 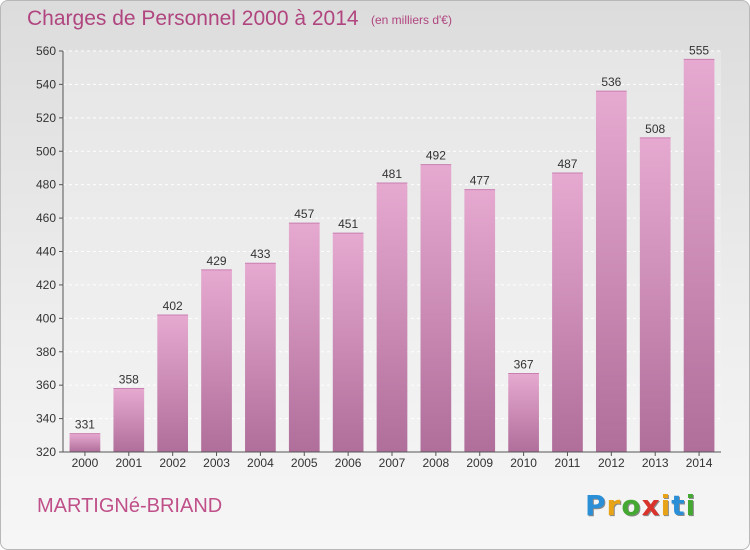 I want to click on y-tick-label: 380, so click(x=46, y=352).